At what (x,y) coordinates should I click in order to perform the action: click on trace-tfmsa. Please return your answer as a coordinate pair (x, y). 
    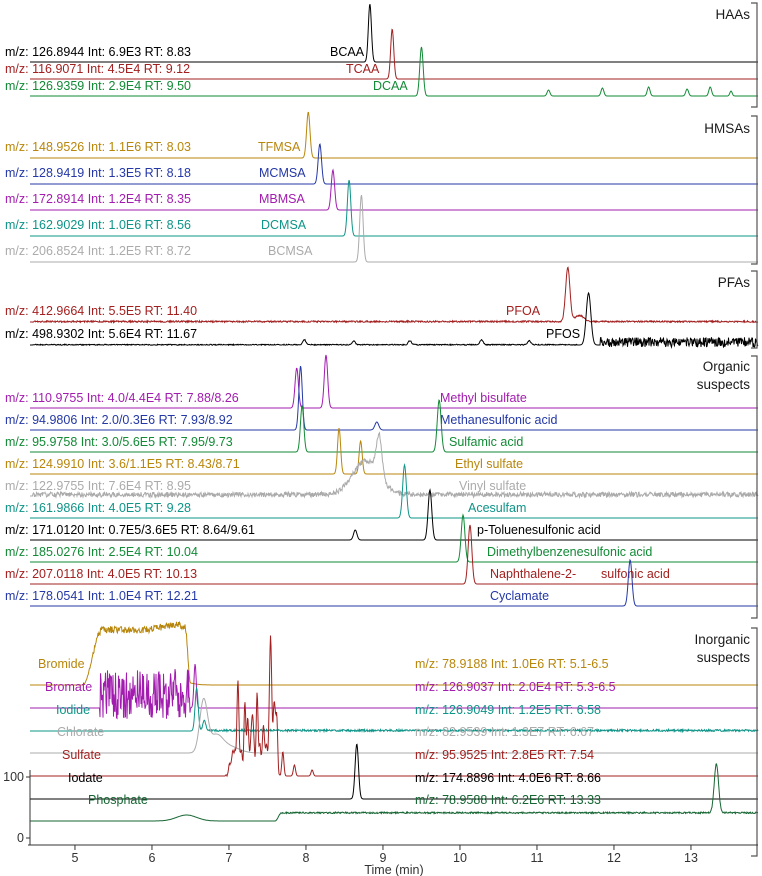
    Looking at the image, I should click on (394, 135).